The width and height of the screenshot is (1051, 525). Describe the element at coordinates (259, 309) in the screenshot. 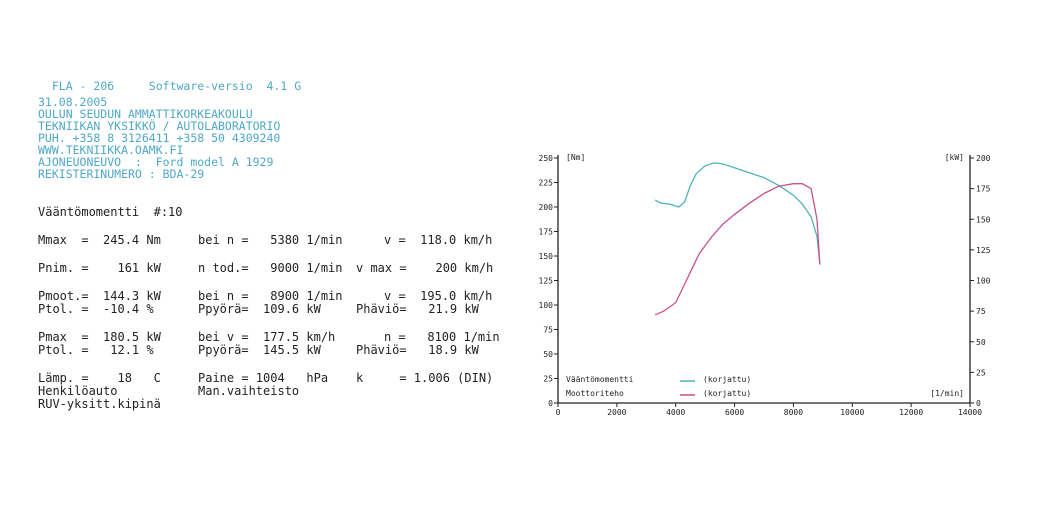

I see `ppyora1-value: Ppyörä= 109.6 kW` at that location.